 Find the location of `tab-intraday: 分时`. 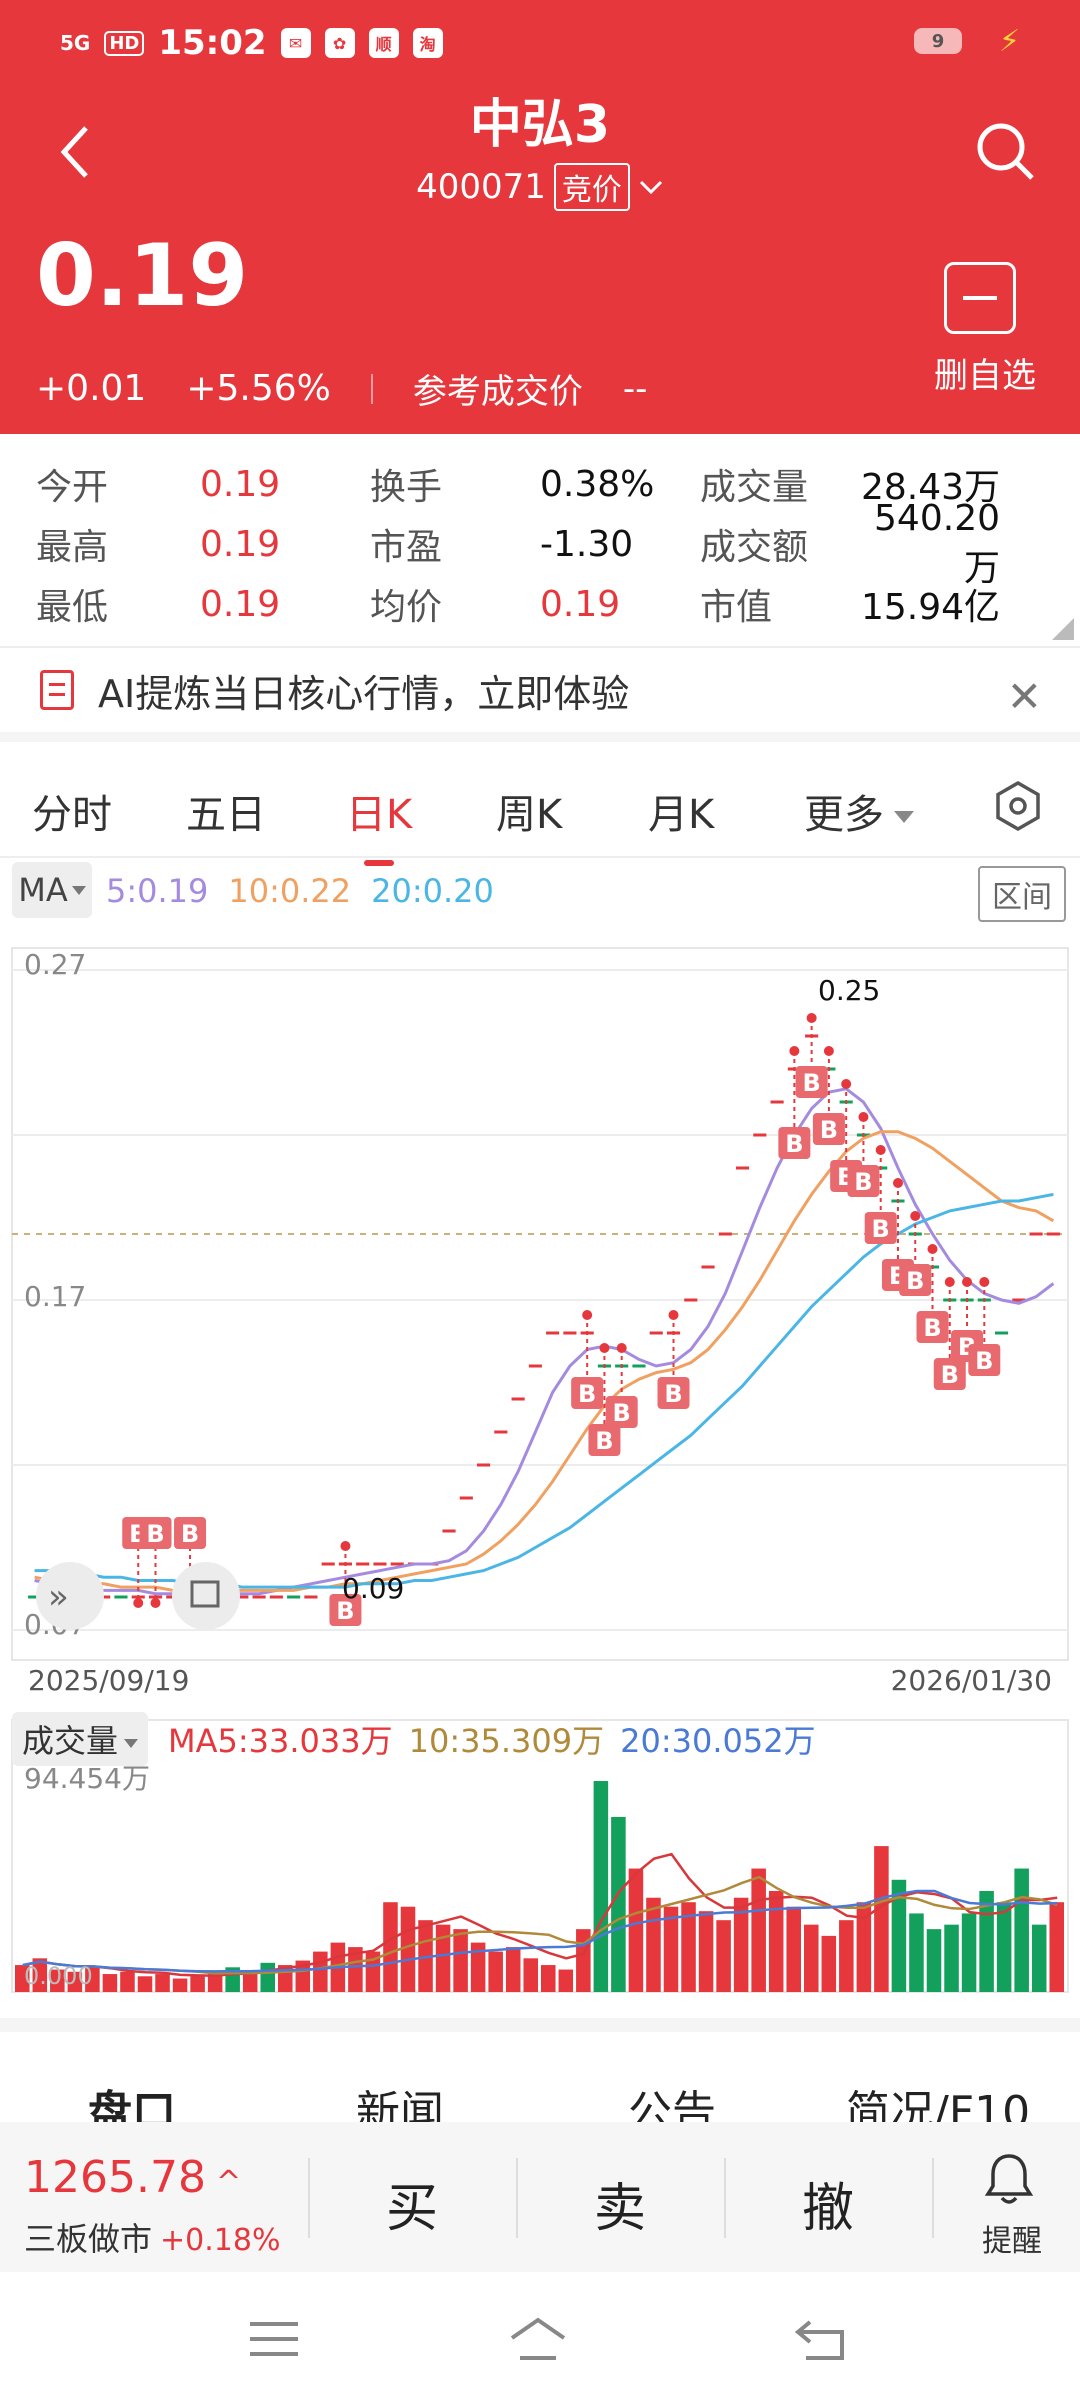

tab-intraday: 分时 is located at coordinates (72, 815).